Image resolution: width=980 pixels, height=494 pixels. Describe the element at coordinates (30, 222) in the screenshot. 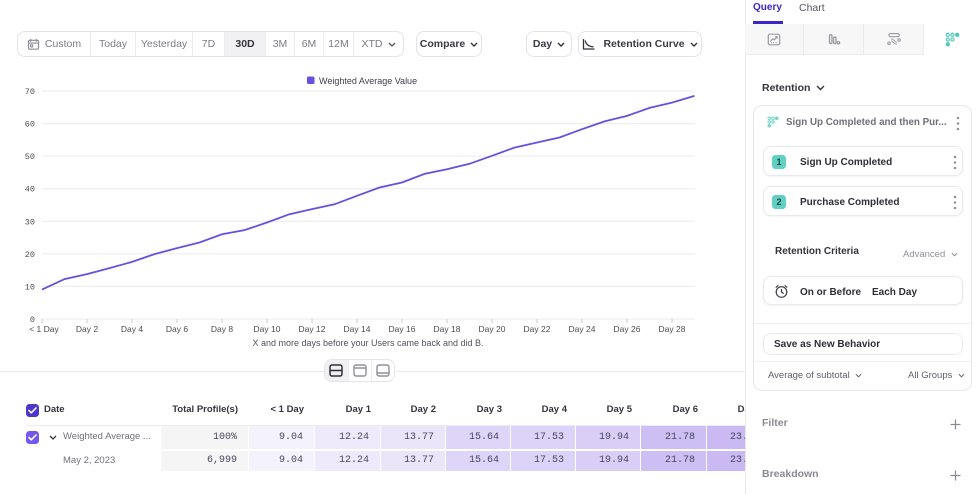

I see `svg-text: 30` at that location.